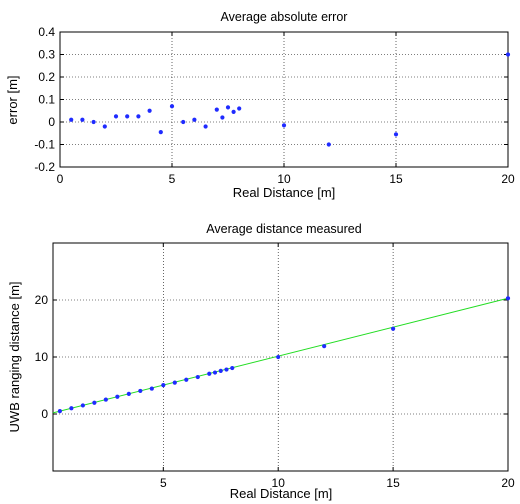 Image resolution: width=520 pixels, height=504 pixels. What do you see at coordinates (46, 32) in the screenshot?
I see `y-tick-label: 0.4` at bounding box center [46, 32].